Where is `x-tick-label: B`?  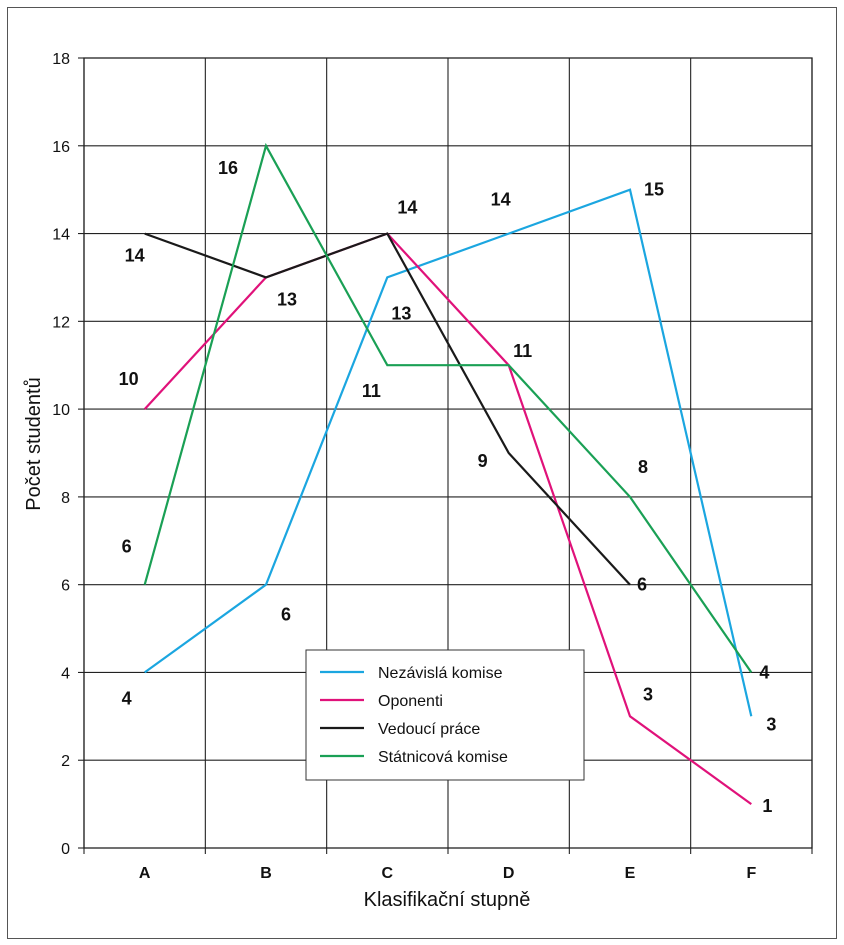 x-tick-label: B is located at coordinates (266, 873).